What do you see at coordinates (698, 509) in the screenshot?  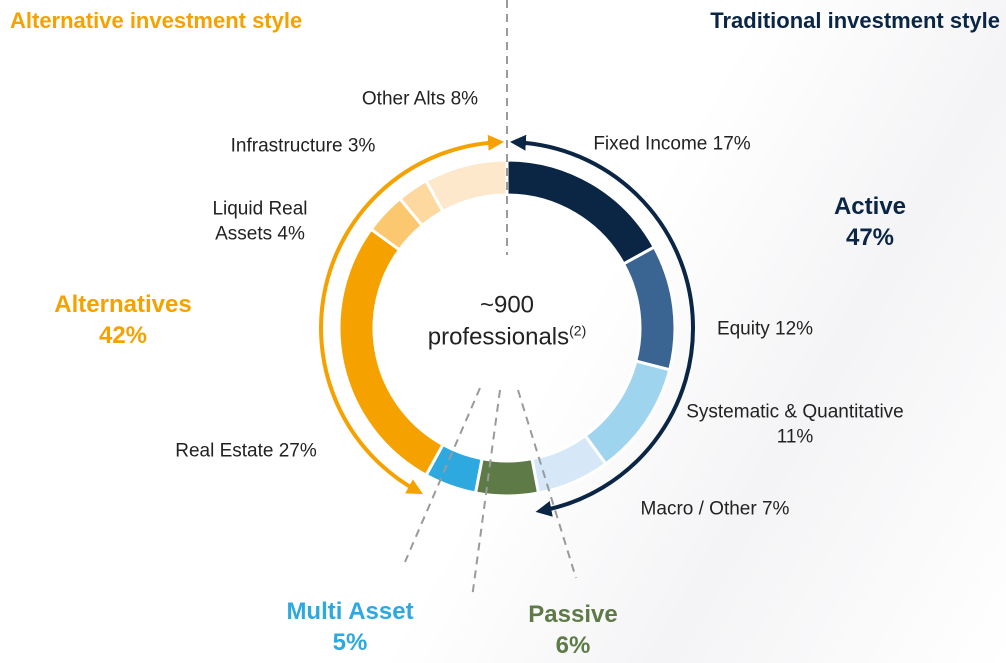 I see `segment-name: Macro / Other` at bounding box center [698, 509].